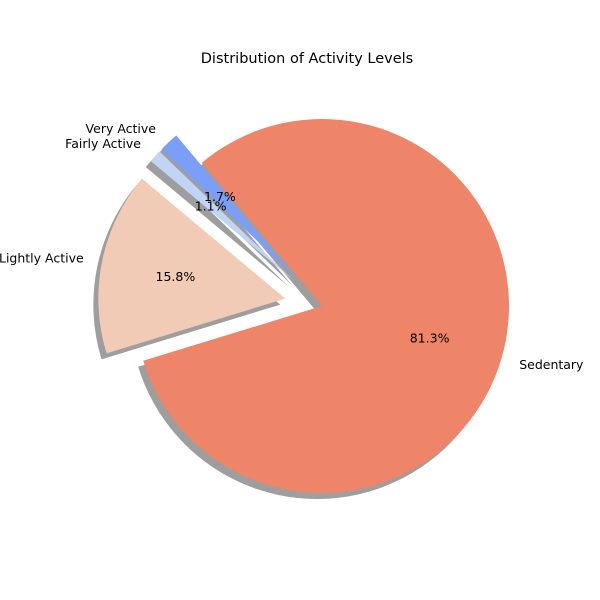 The height and width of the screenshot is (600, 600). Describe the element at coordinates (220, 196) in the screenshot. I see `slice-percent-very-active: 1.7%` at that location.